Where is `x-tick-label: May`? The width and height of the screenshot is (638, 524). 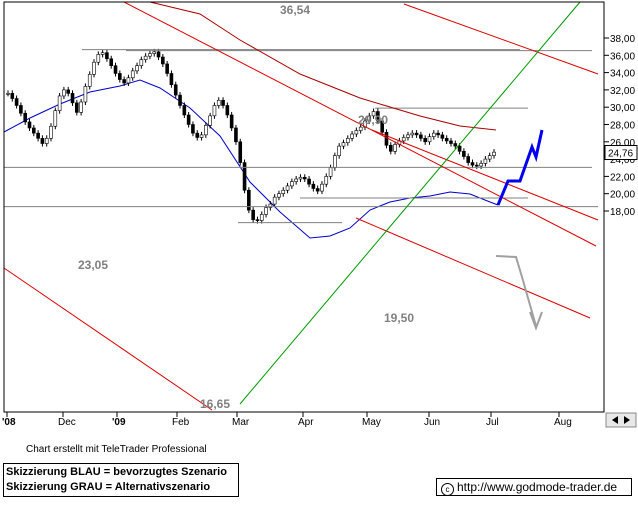 x-tick-label: May is located at coordinates (371, 422).